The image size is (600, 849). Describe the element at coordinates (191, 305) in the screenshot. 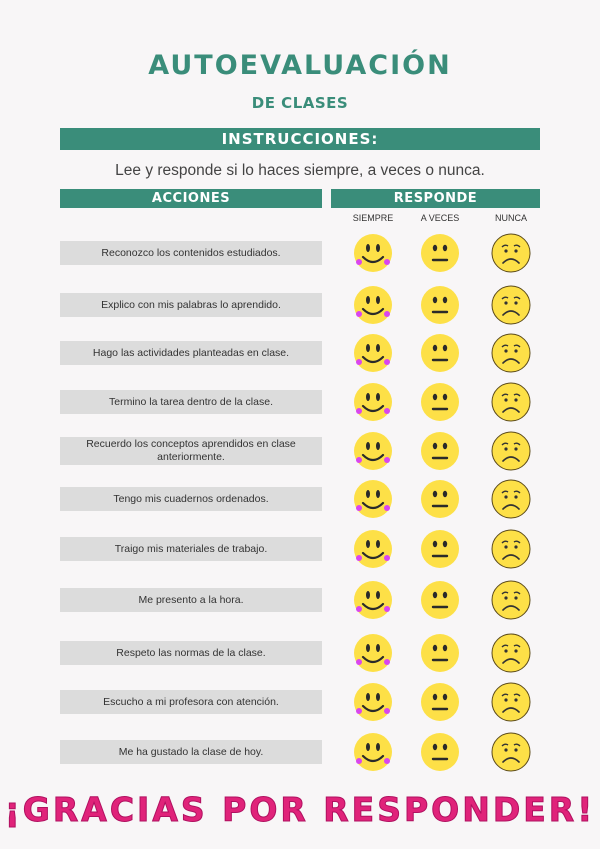

I see `action-item: Explico con mis palabras lo aprendido.` at that location.